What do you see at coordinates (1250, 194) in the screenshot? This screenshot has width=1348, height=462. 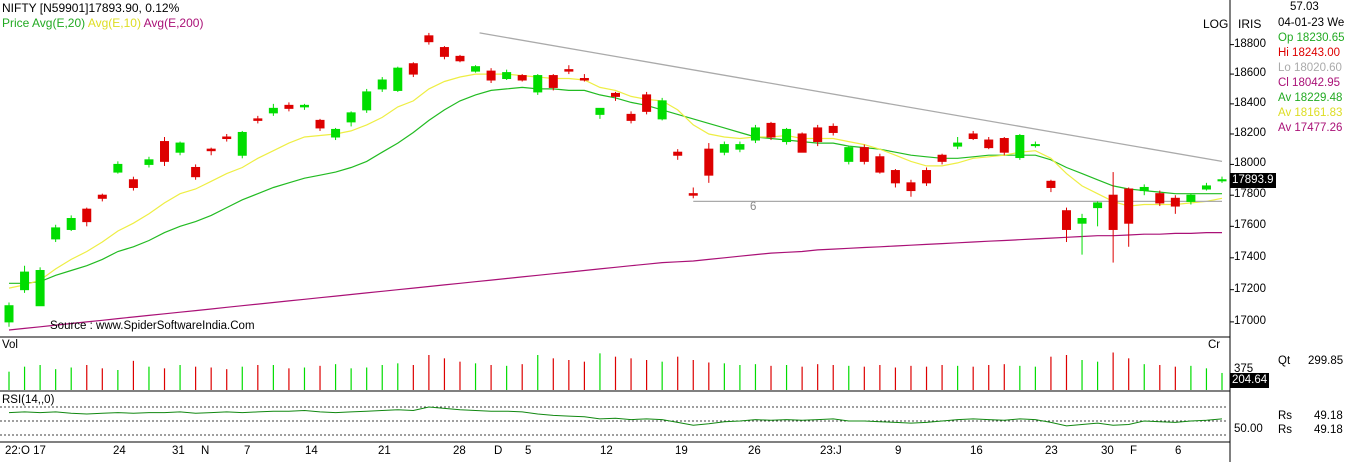 I see `y-tick-label: 17800` at bounding box center [1250, 194].